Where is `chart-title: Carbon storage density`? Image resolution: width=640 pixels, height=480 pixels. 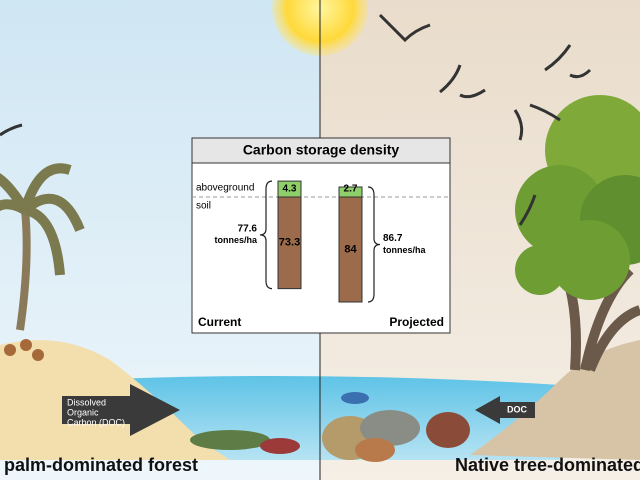 chart-title: Carbon storage density is located at coordinates (321, 150).